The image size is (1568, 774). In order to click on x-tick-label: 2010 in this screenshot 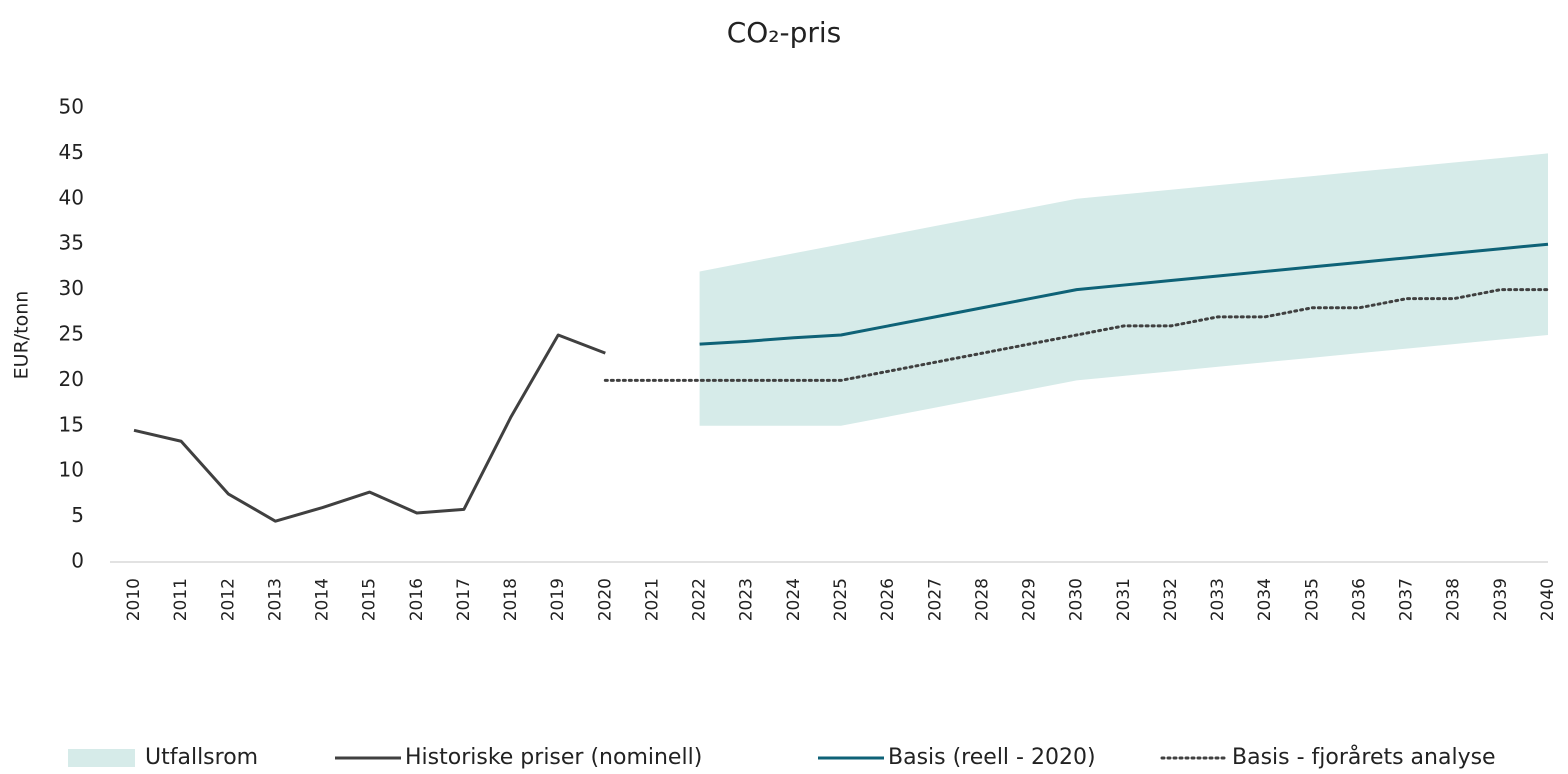, I will do `click(134, 599)`.